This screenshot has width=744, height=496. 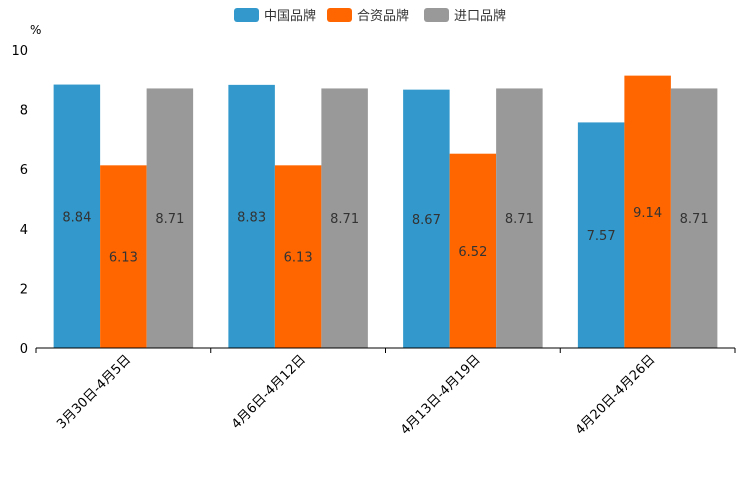 What do you see at coordinates (35, 30) in the screenshot?
I see `y-axis-unit-label: %` at bounding box center [35, 30].